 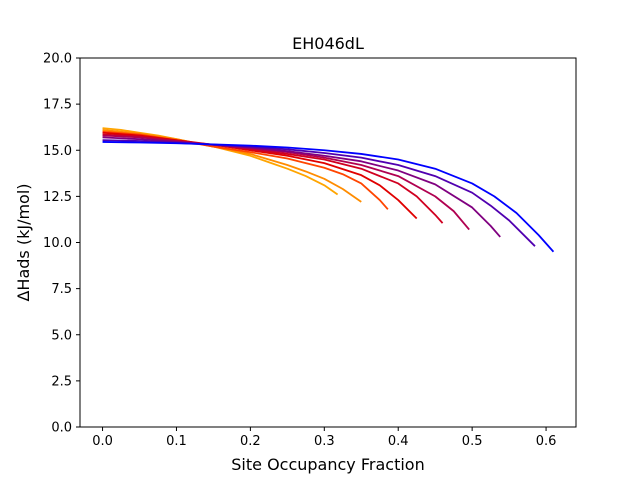 What do you see at coordinates (176, 441) in the screenshot?
I see `x-tick-label: 0.1` at bounding box center [176, 441].